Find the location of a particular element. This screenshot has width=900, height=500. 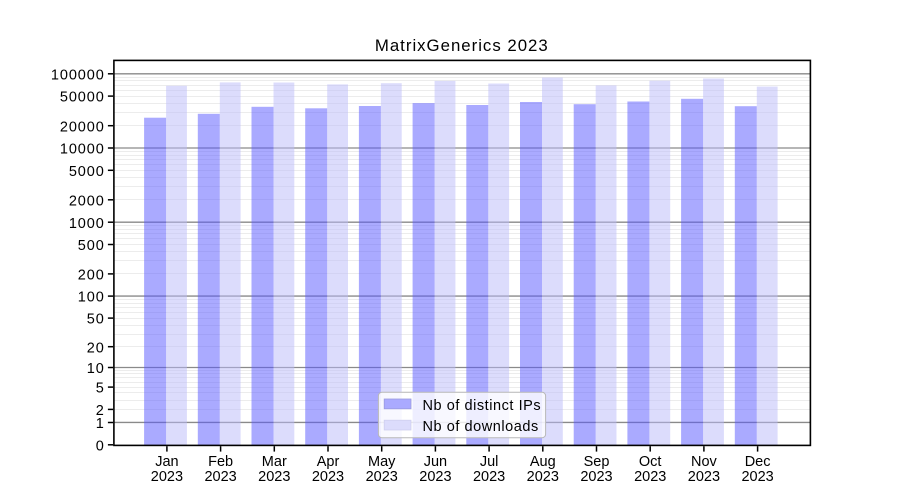

svg-text: Sep is located at coordinates (597, 462).